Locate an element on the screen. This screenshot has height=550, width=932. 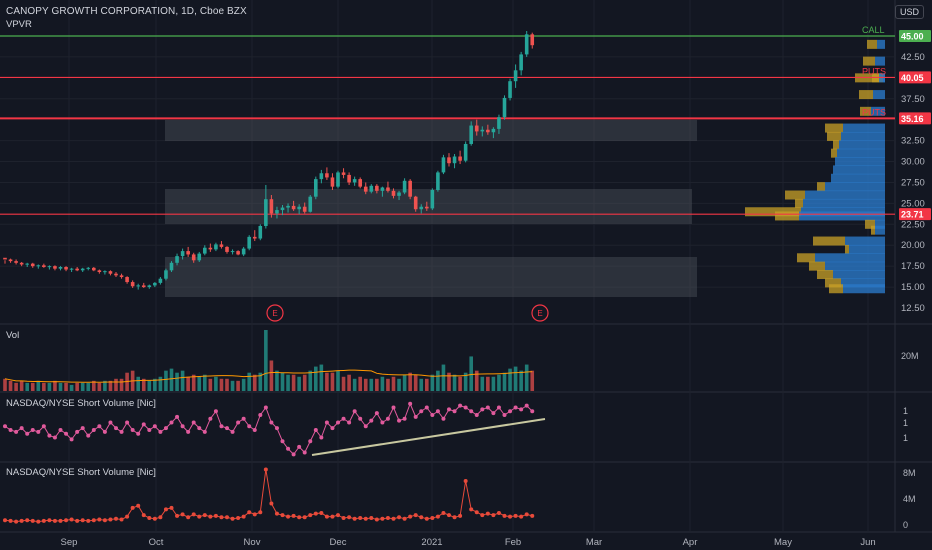
trendline is located at coordinates (428, 437).